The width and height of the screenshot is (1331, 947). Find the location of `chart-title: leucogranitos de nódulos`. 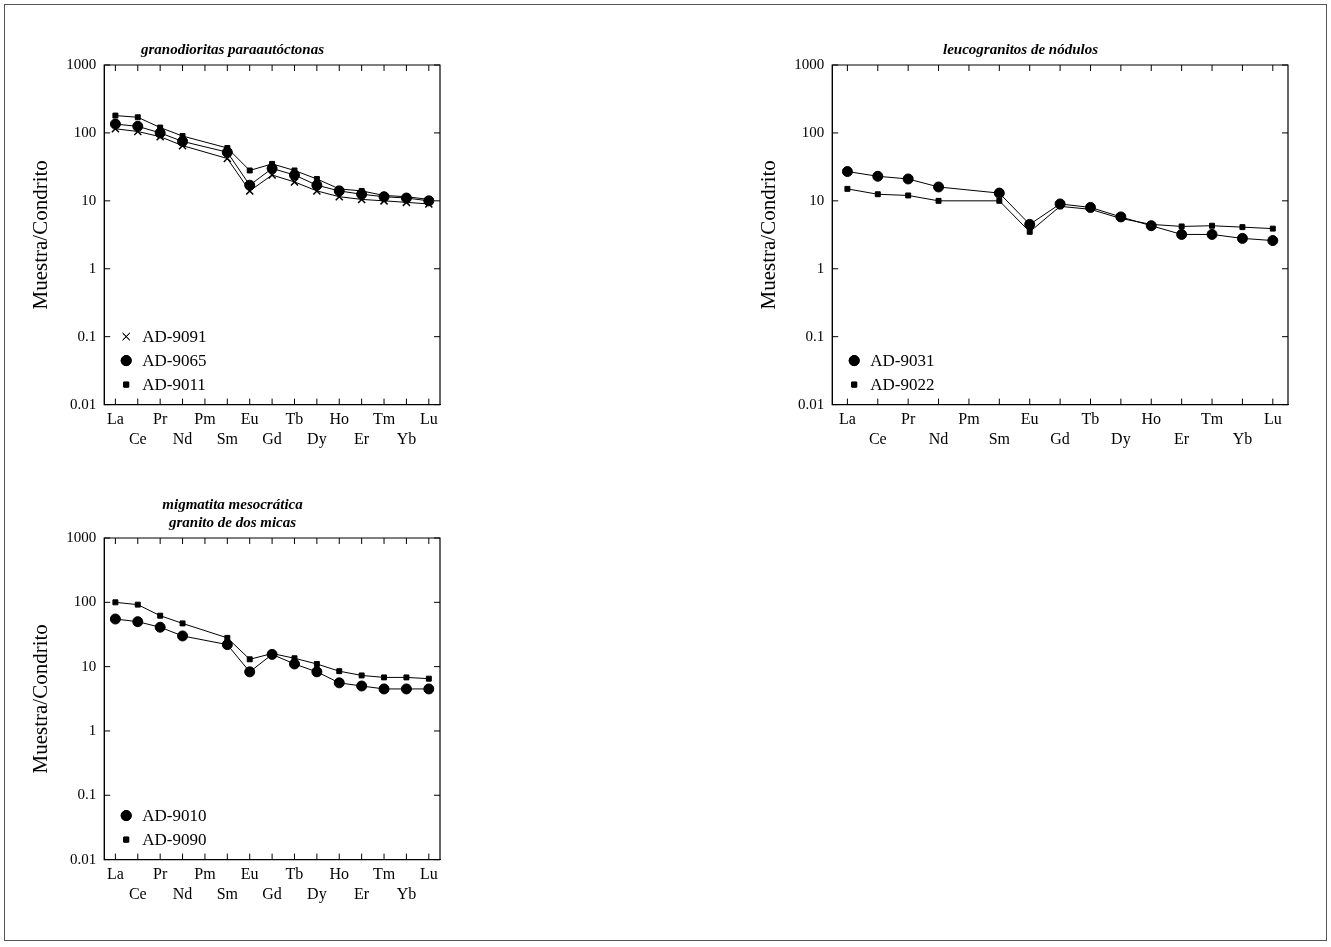

chart-title: leucogranitos de nódulos is located at coordinates (1020, 48).